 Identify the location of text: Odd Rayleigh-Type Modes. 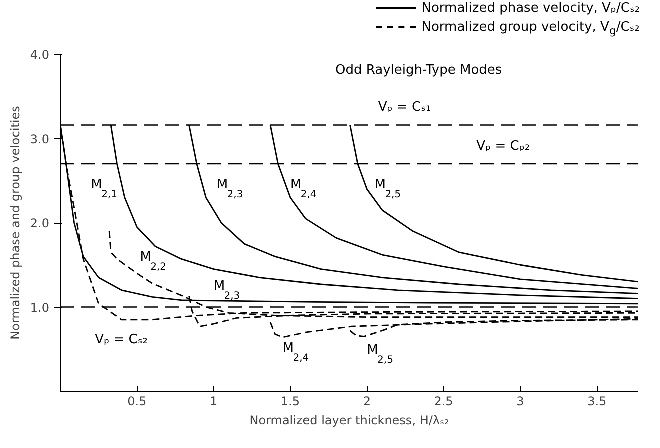
(419, 70).